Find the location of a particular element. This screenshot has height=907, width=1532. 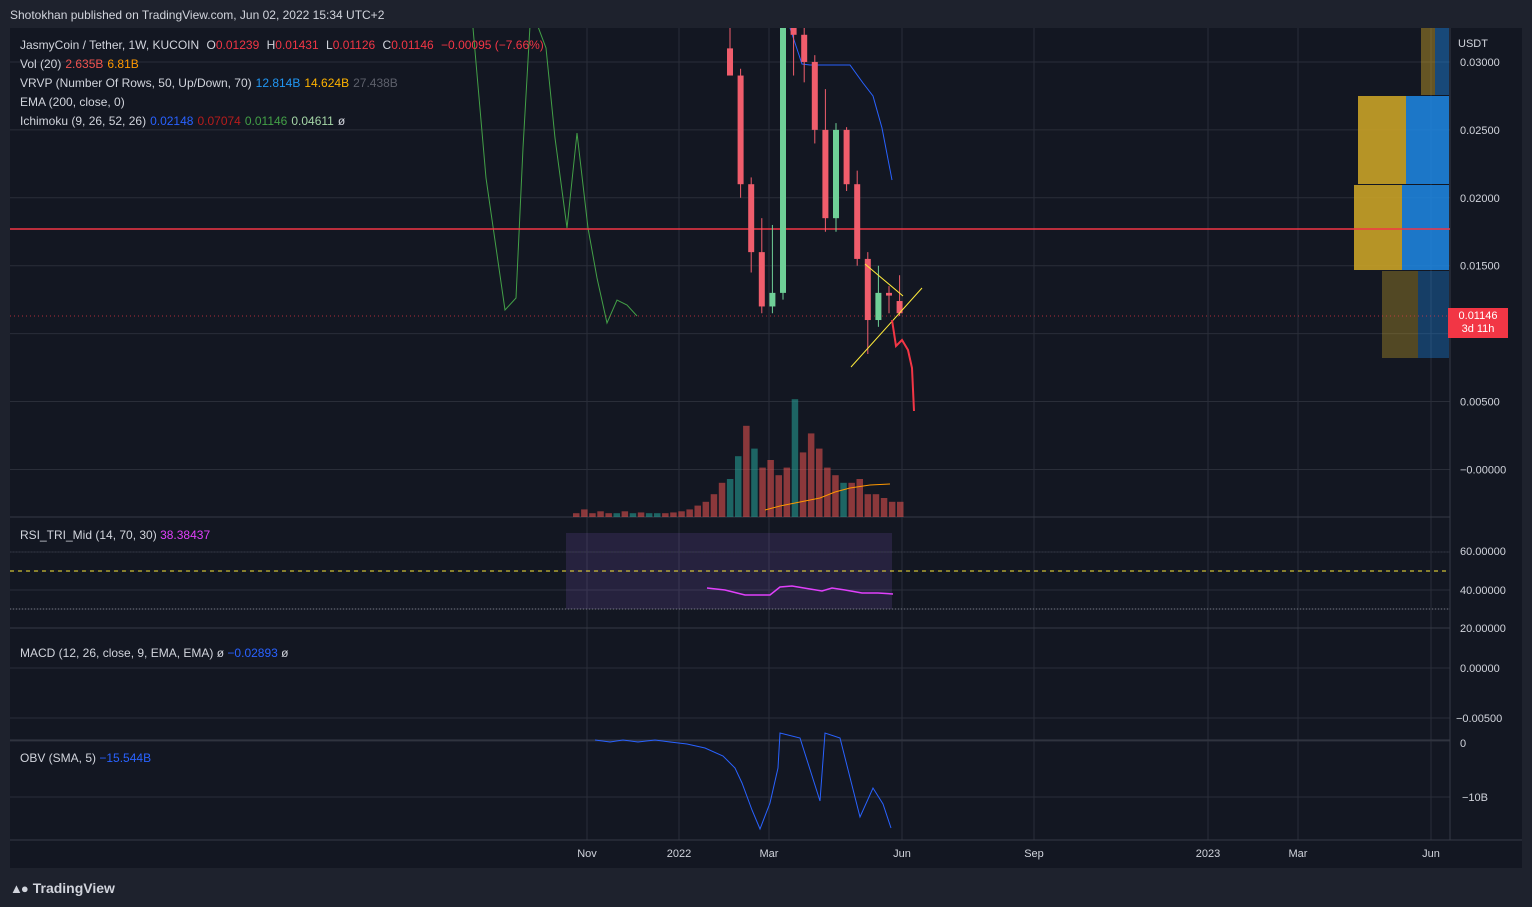

ichimoku-label: Ichimoku (9, 26, 52, 26) is located at coordinates (83, 121).